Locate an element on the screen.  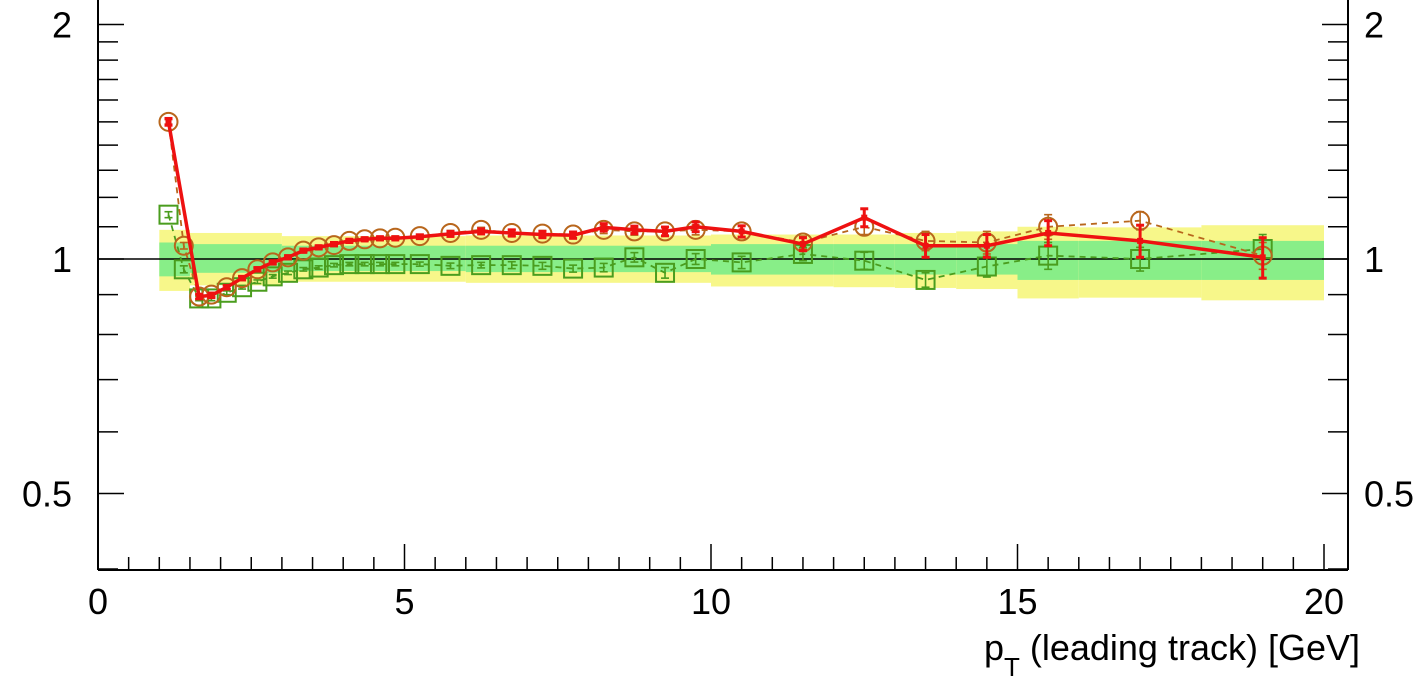
series-line-green is located at coordinates (715, 257).